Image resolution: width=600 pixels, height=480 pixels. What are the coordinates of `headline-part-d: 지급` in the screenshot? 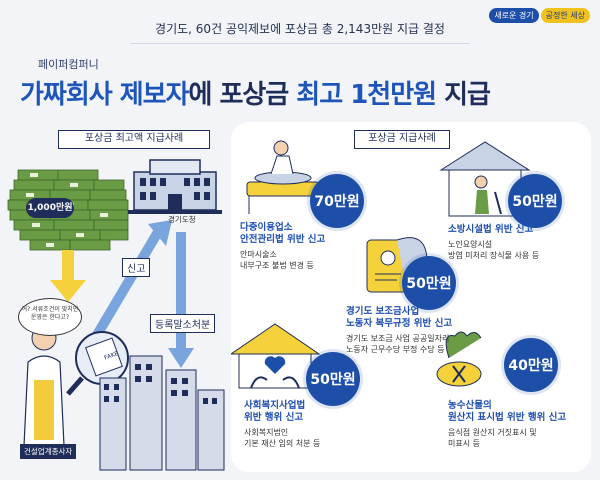 It's located at (463, 95).